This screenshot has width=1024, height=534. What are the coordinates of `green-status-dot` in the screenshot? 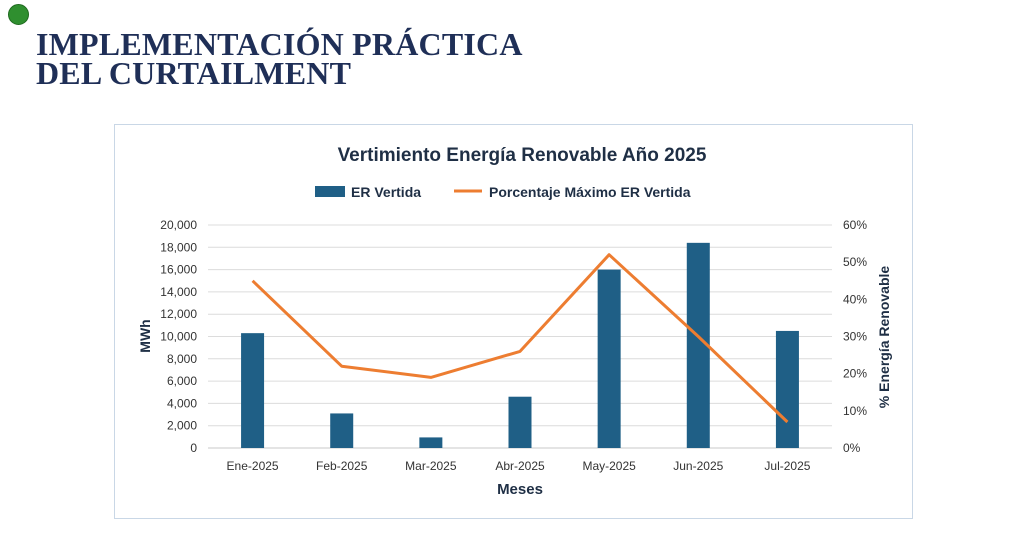 It's located at (18, 14).